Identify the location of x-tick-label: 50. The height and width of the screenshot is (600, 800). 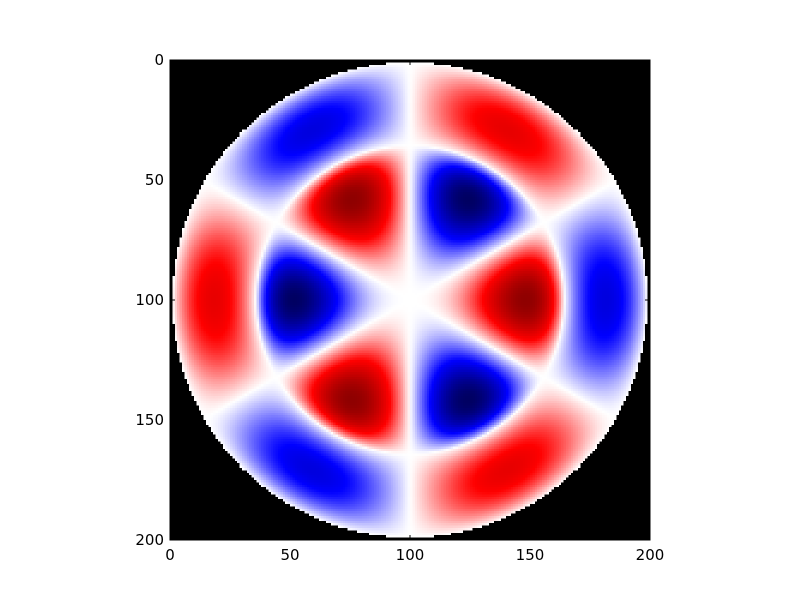
(289, 555).